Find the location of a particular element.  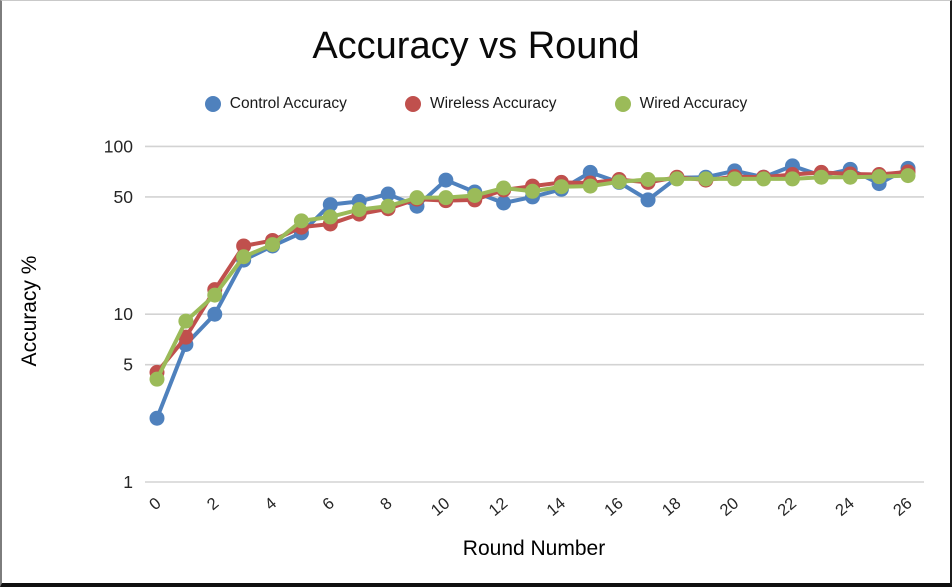

legend-item-wireless: Wireless Accuracy is located at coordinates (480, 104).